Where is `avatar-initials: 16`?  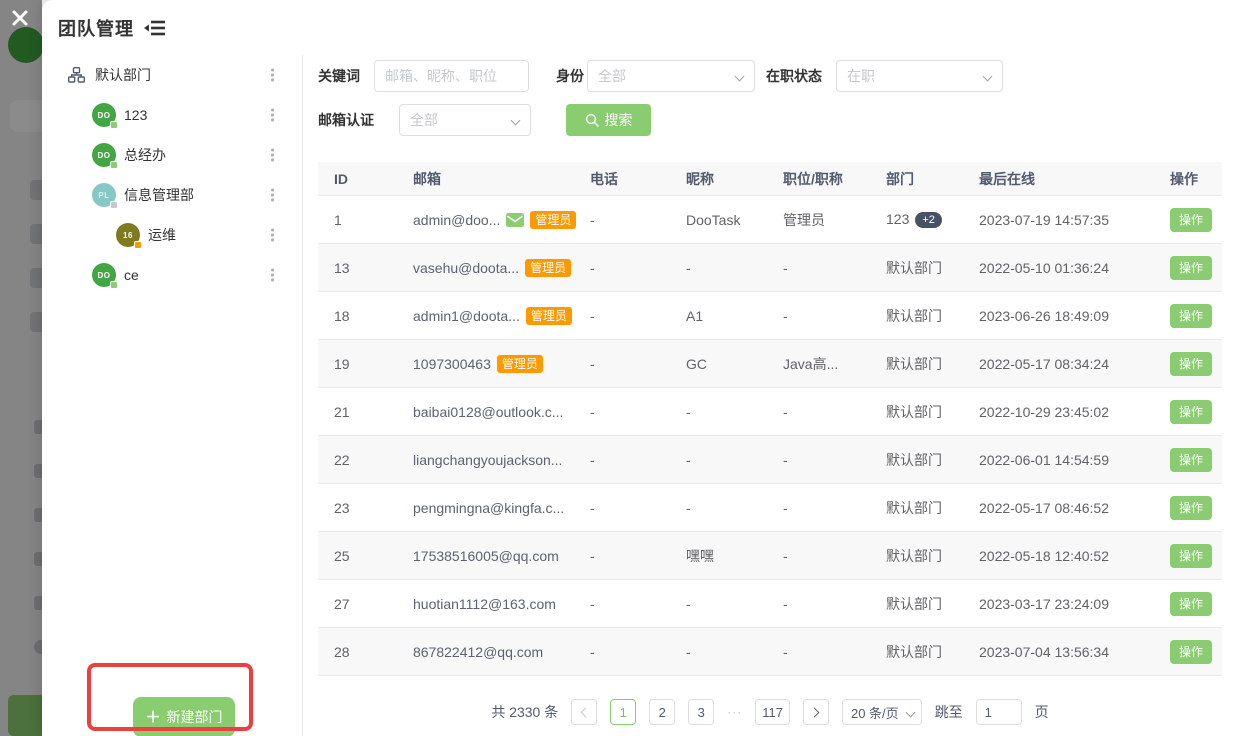 avatar-initials: 16 is located at coordinates (128, 235).